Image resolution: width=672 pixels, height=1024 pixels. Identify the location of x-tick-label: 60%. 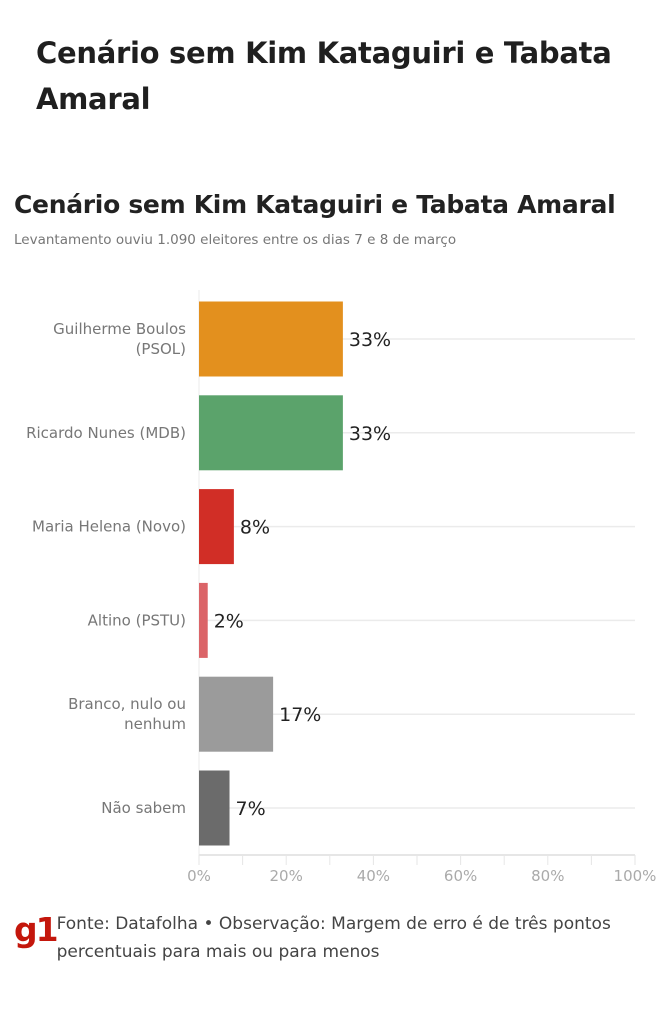
(460, 876).